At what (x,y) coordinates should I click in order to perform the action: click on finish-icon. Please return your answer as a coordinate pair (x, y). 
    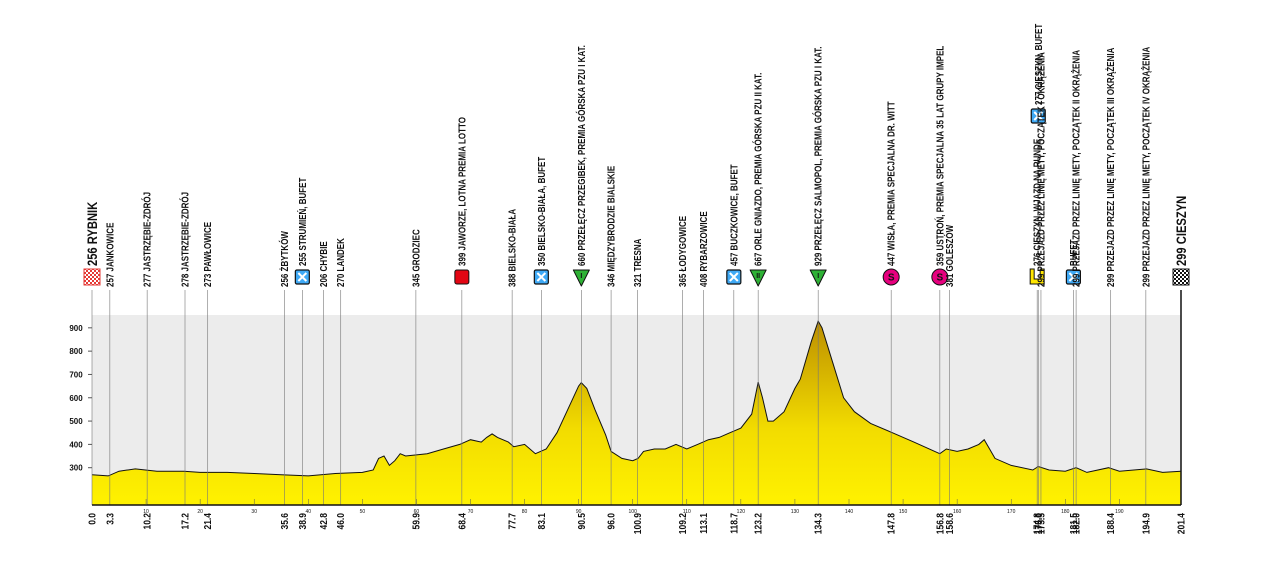
    Looking at the image, I should click on (1181, 277).